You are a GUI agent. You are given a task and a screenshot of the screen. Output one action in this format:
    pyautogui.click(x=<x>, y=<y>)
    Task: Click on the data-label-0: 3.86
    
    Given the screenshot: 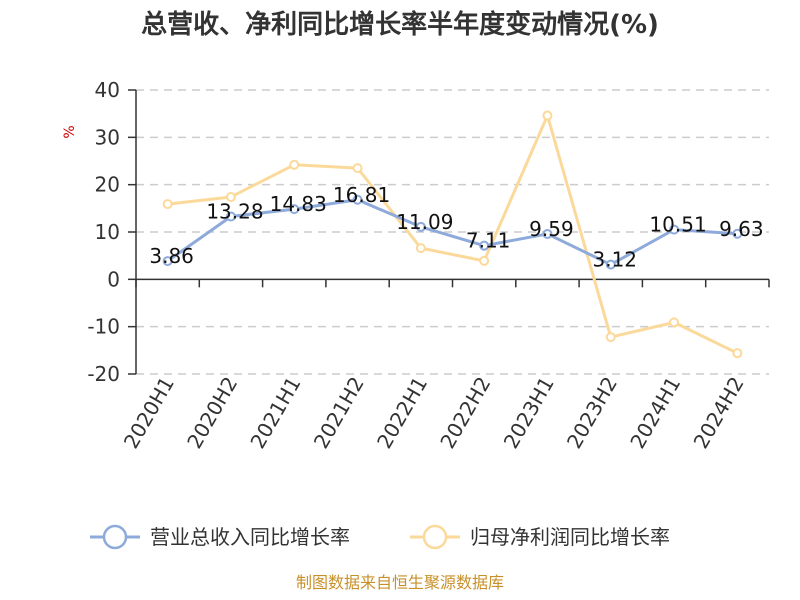 What is the action you would take?
    pyautogui.click(x=171, y=256)
    